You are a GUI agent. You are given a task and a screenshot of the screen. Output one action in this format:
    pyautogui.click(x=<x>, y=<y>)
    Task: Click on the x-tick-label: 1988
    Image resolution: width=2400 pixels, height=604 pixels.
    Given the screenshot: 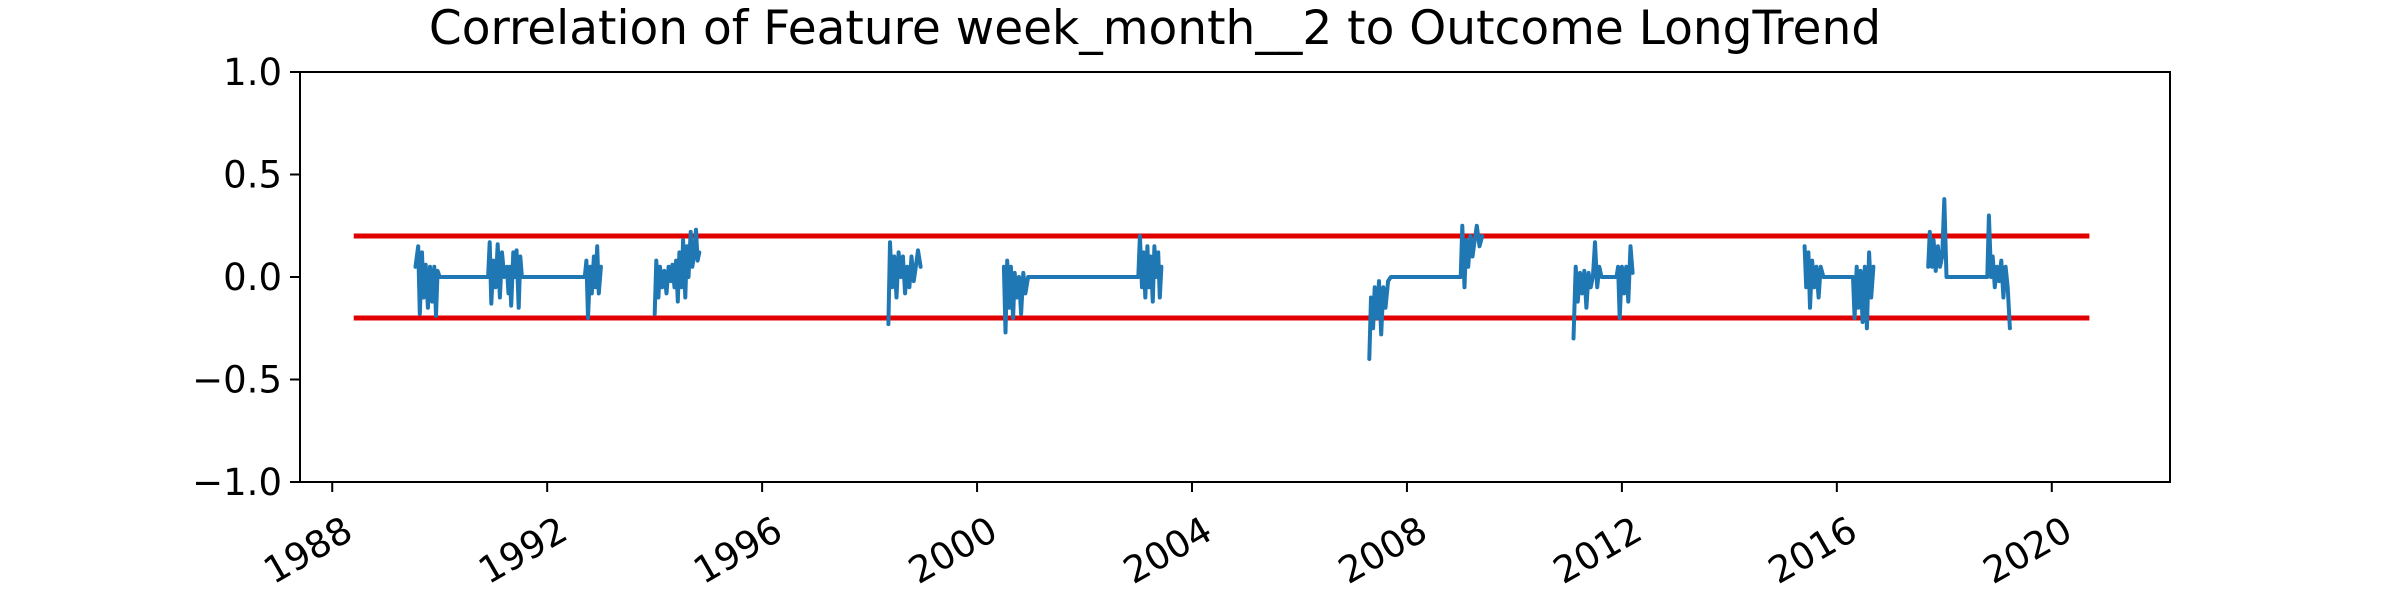 What is the action you would take?
    pyautogui.click(x=307, y=550)
    